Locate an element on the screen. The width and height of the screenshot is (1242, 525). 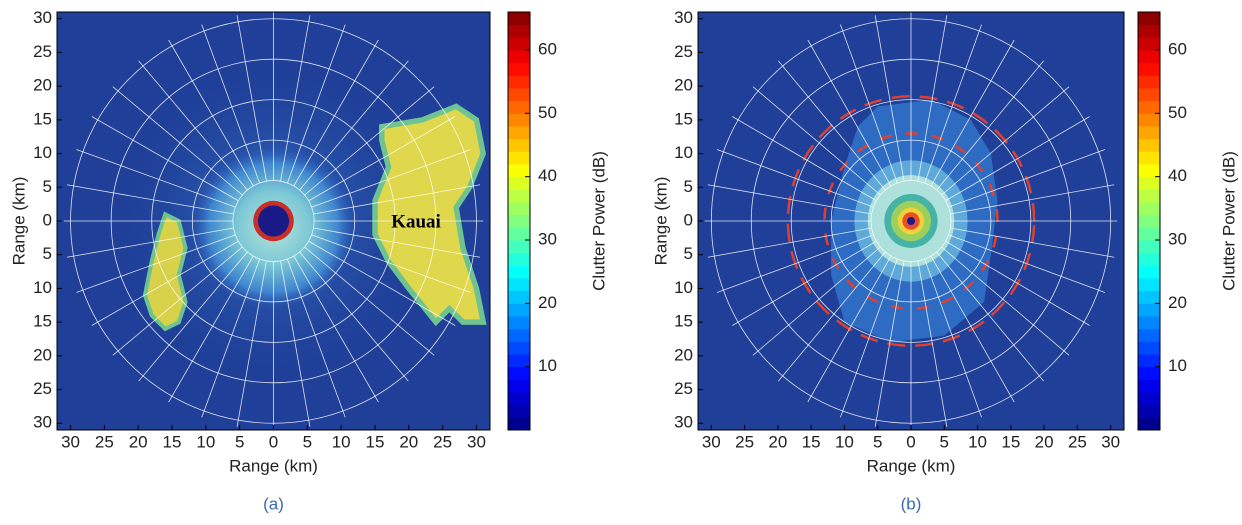
colorbar-tick-label: 60 is located at coordinates (547, 48).